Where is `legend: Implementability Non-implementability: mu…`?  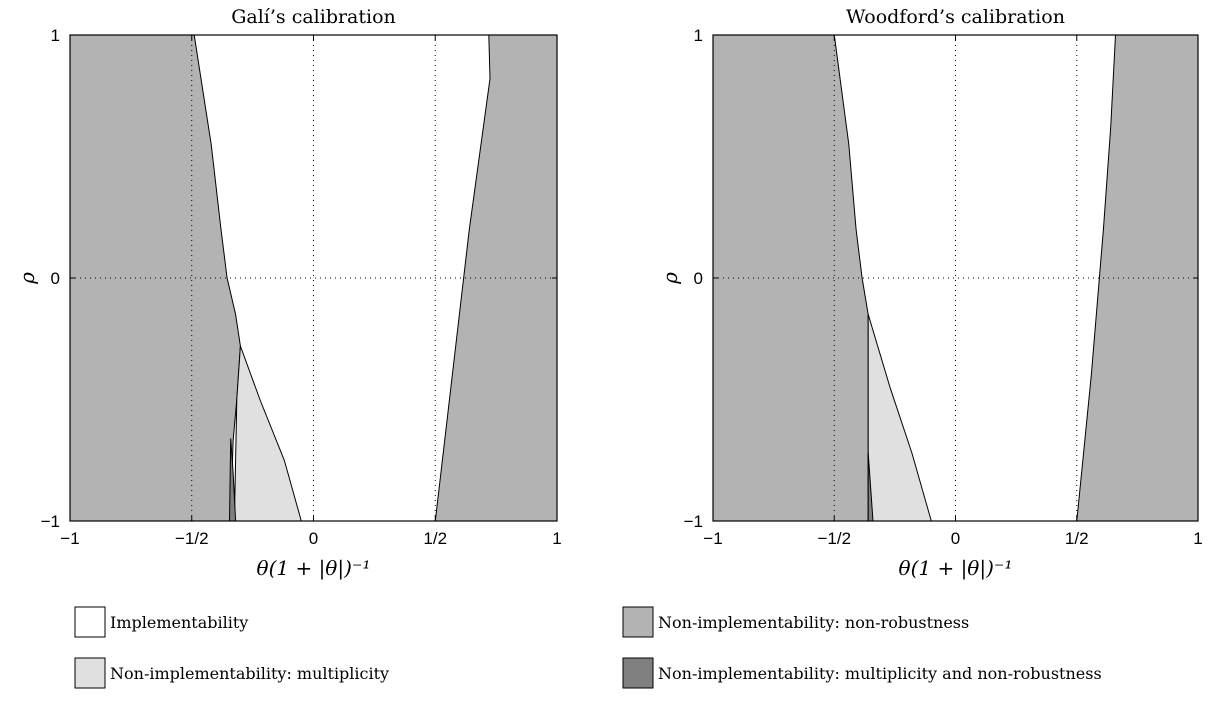
legend: Implementability Non-implementability: mu… is located at coordinates (588, 647).